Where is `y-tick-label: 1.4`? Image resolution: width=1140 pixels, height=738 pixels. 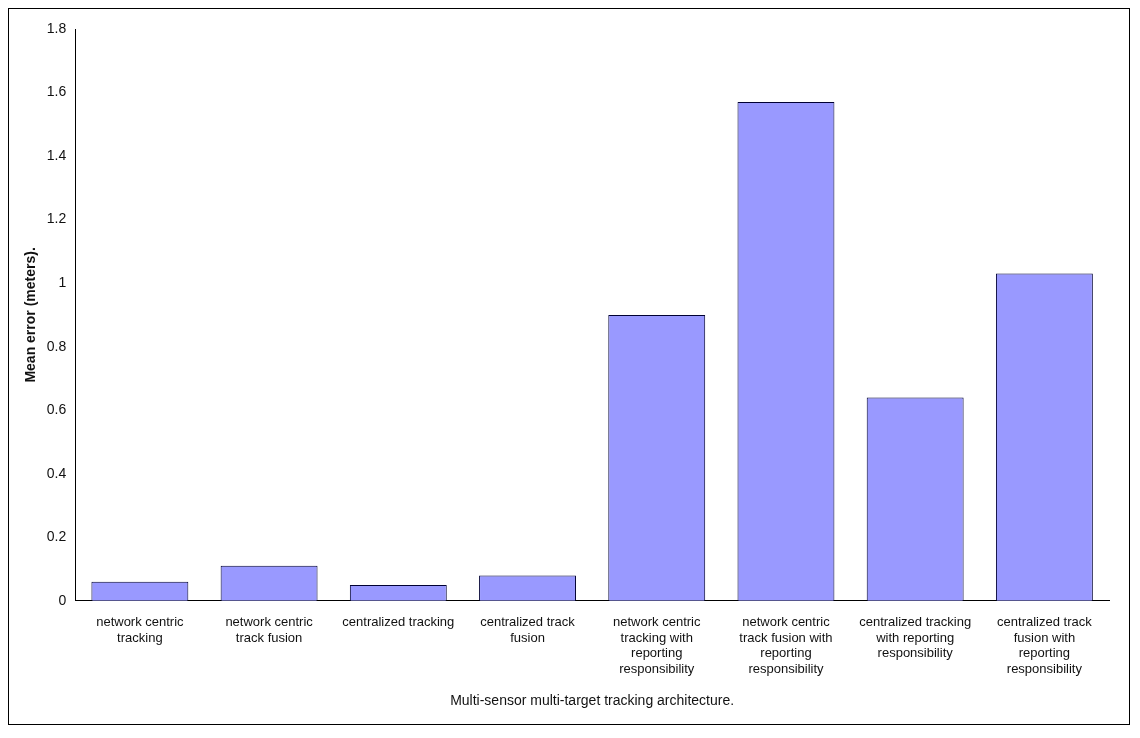
y-tick-label: 1.4 is located at coordinates (56, 154).